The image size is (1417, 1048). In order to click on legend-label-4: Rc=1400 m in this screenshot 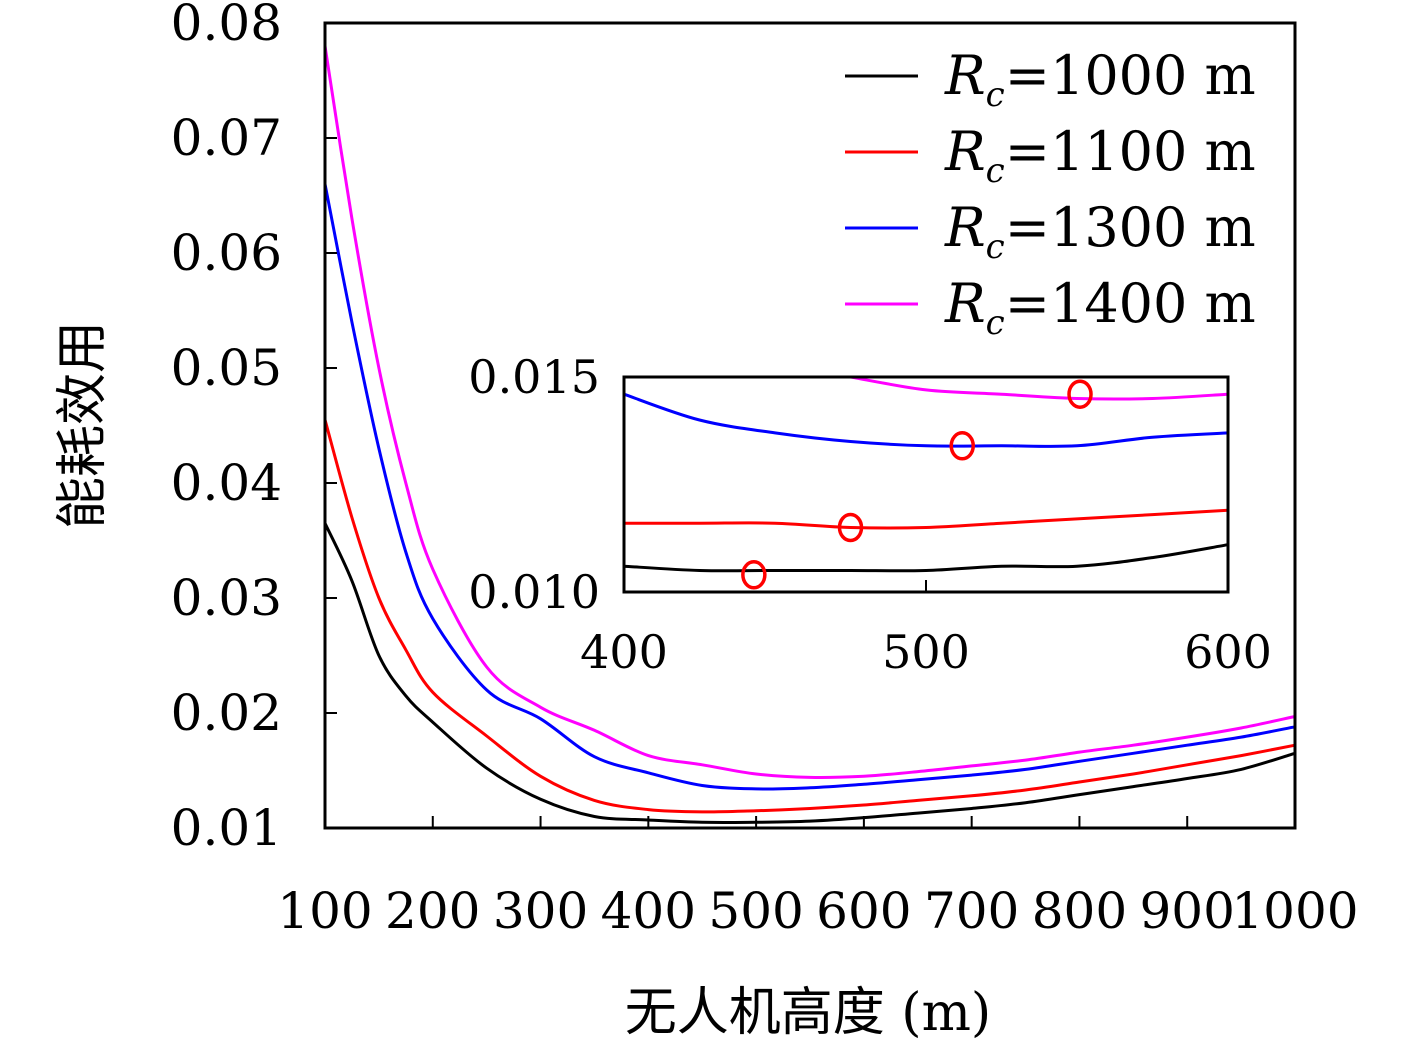, I will do `click(1100, 307)`.